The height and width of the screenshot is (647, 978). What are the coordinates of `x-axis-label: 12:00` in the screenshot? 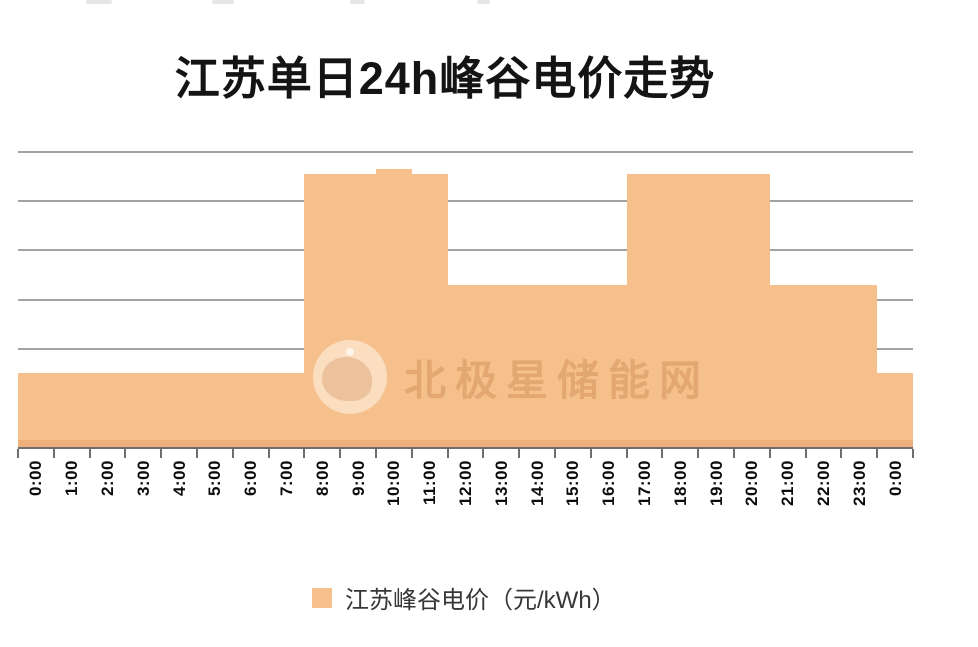 It's located at (465, 483).